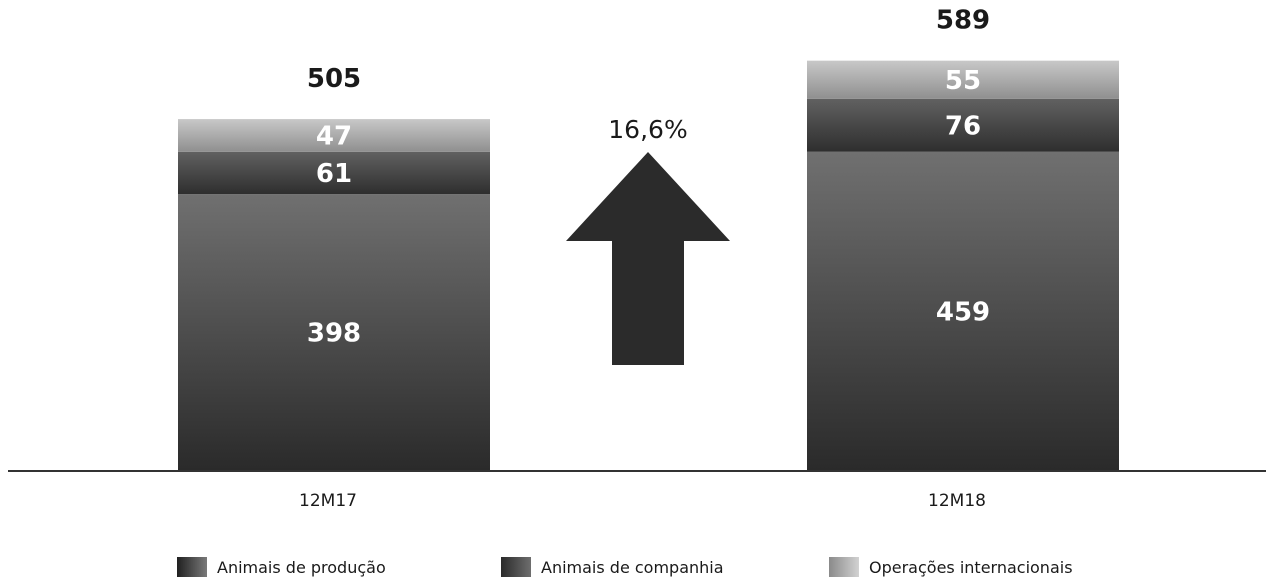  I want to click on legend-label-animais-de-companhia: Animais de companhia, so click(632, 567).